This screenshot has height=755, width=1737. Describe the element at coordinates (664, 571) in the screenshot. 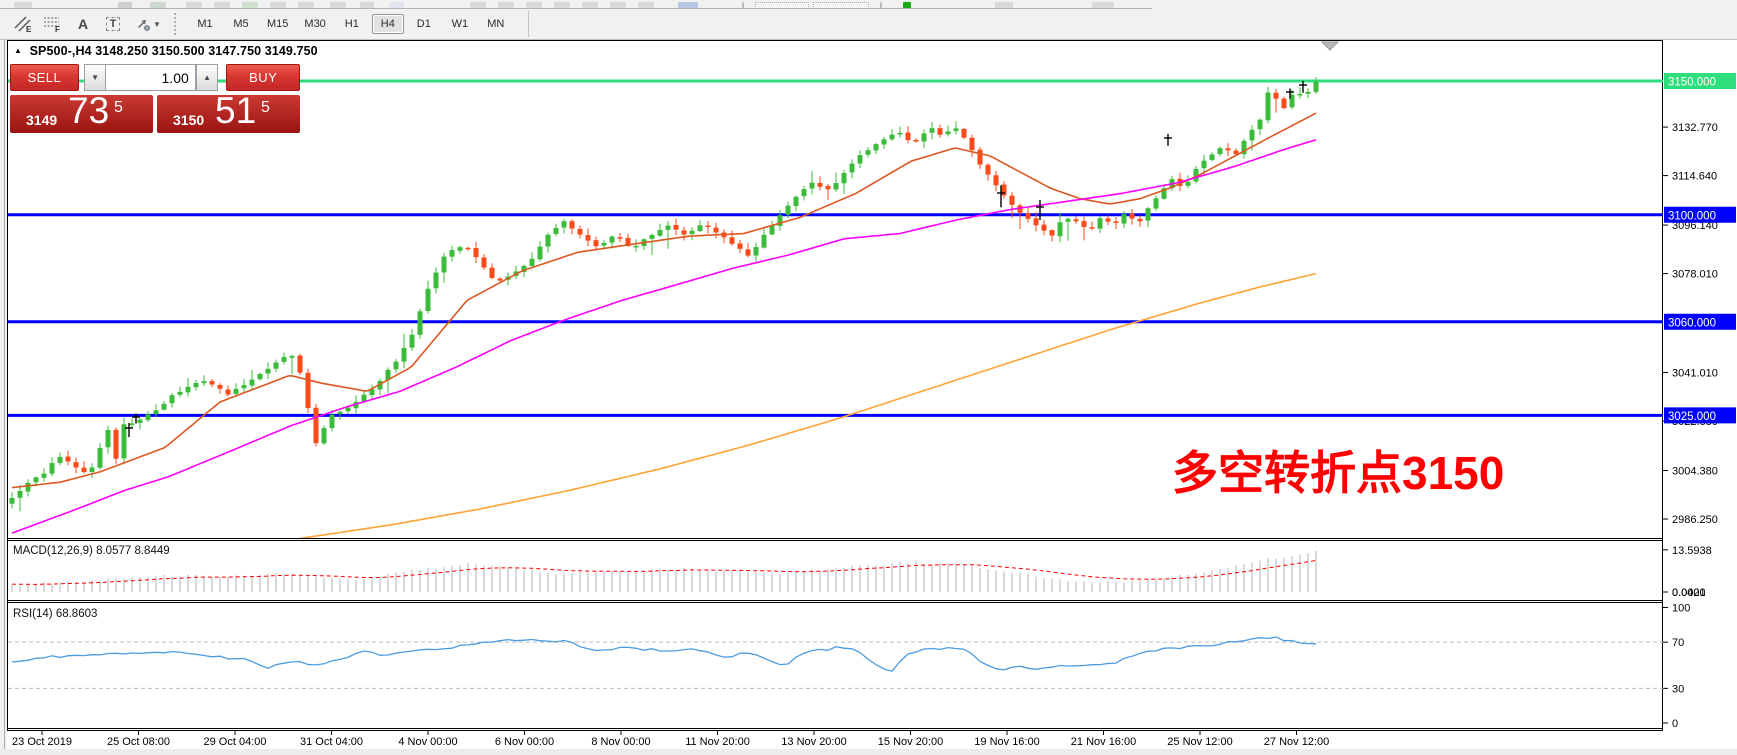

I see `macd-panel` at that location.